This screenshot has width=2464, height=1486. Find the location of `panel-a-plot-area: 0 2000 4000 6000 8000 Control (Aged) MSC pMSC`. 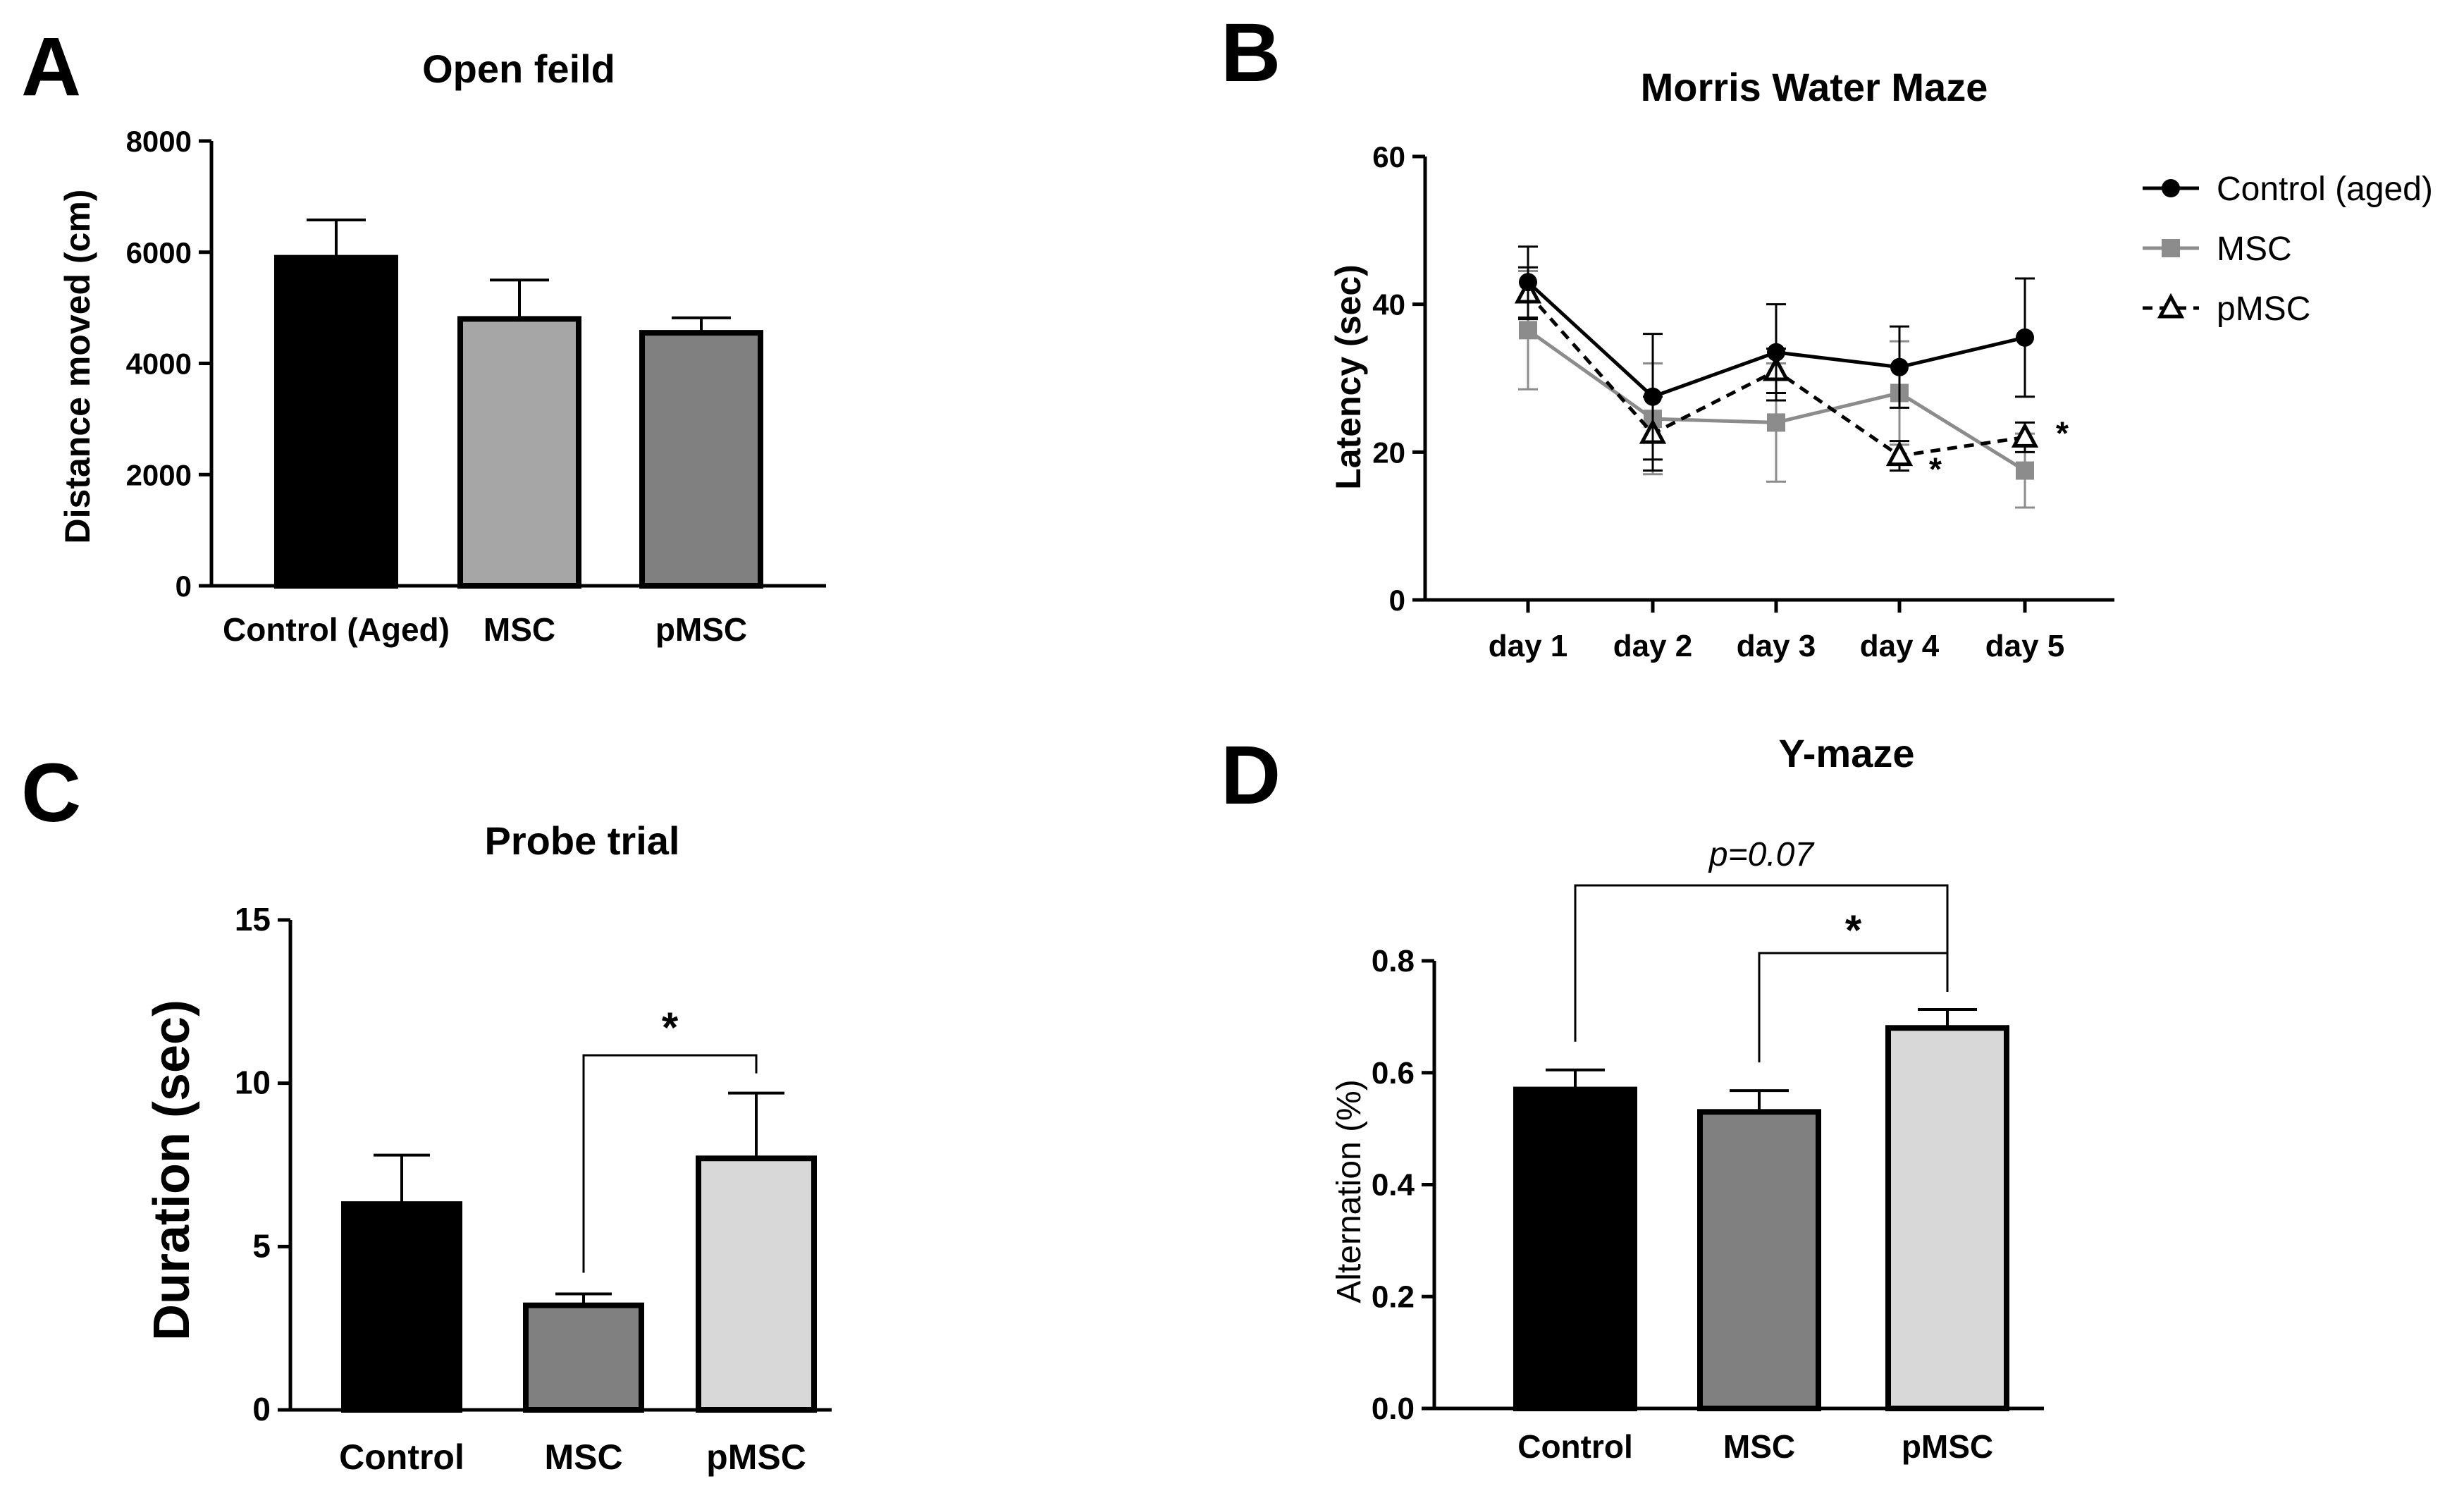

panel-a-plot-area: 0 2000 4000 6000 8000 Control (Aged) MSC pMSC is located at coordinates (476, 387).